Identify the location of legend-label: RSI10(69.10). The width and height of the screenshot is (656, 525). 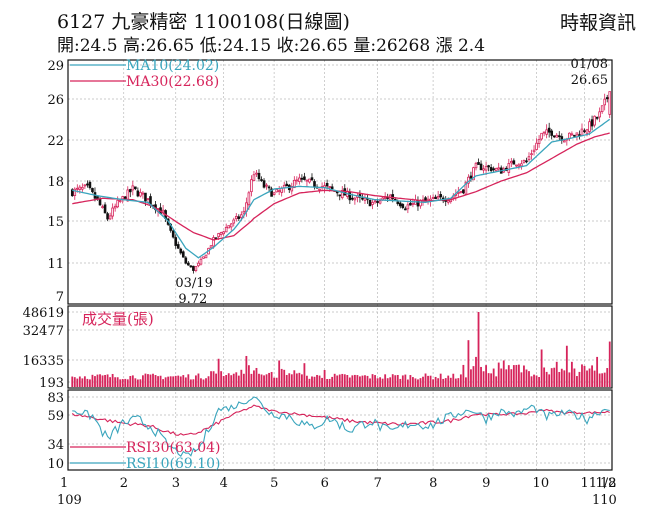
(173, 464).